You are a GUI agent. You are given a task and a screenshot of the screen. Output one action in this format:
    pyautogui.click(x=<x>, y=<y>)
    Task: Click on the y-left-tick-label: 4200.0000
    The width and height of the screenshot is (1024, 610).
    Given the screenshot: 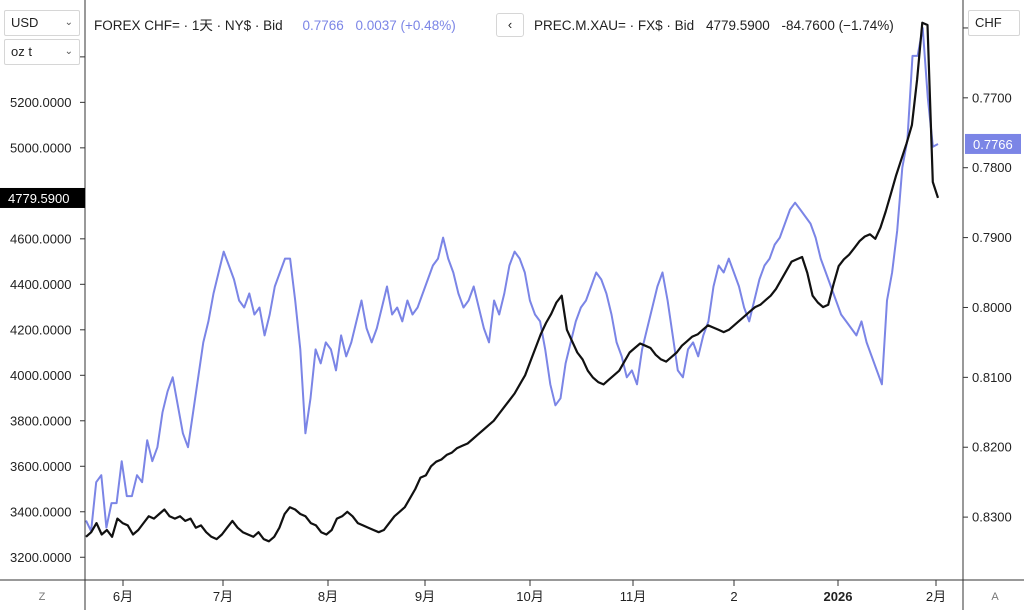 What is the action you would take?
    pyautogui.click(x=40, y=329)
    